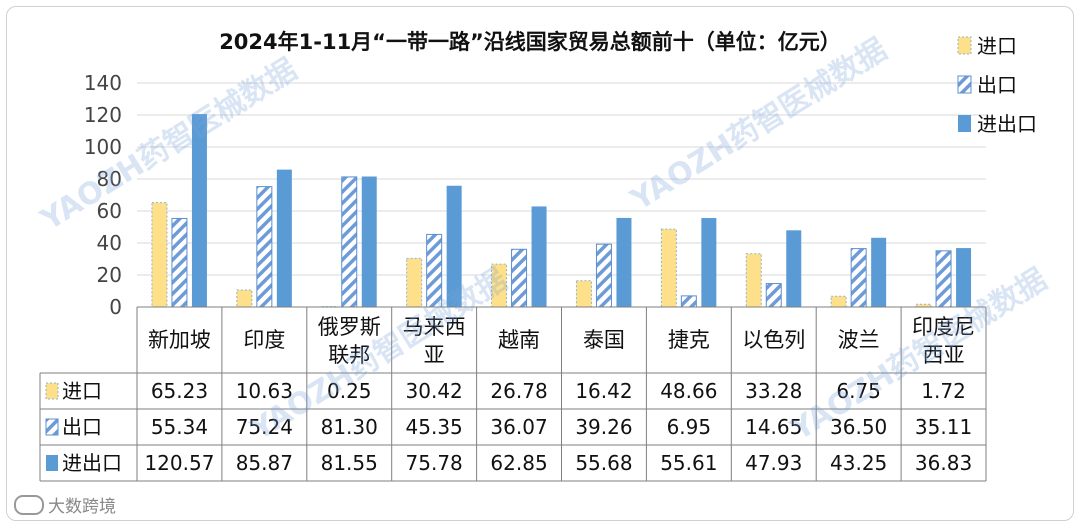  I want to click on brand-logo-icon, so click(29, 505).